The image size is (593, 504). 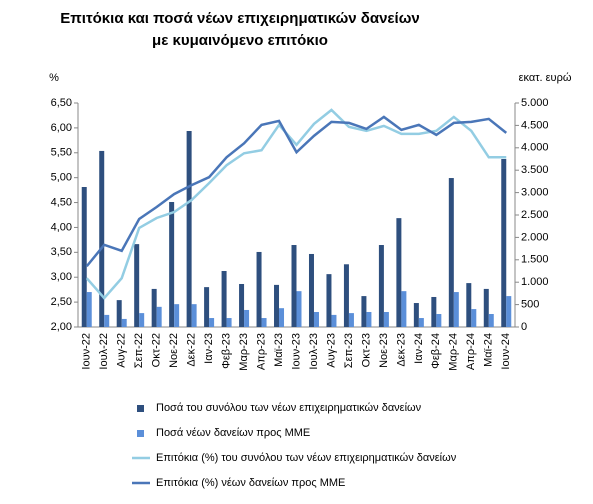 I want to click on x-tick-label: Οκτ-22, so click(x=157, y=350).